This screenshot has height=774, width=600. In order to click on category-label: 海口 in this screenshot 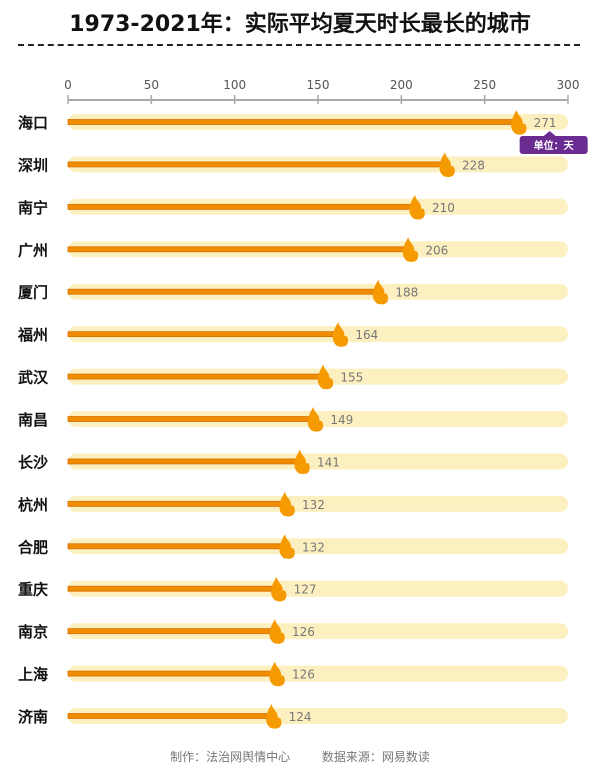, I will do `click(33, 123)`.